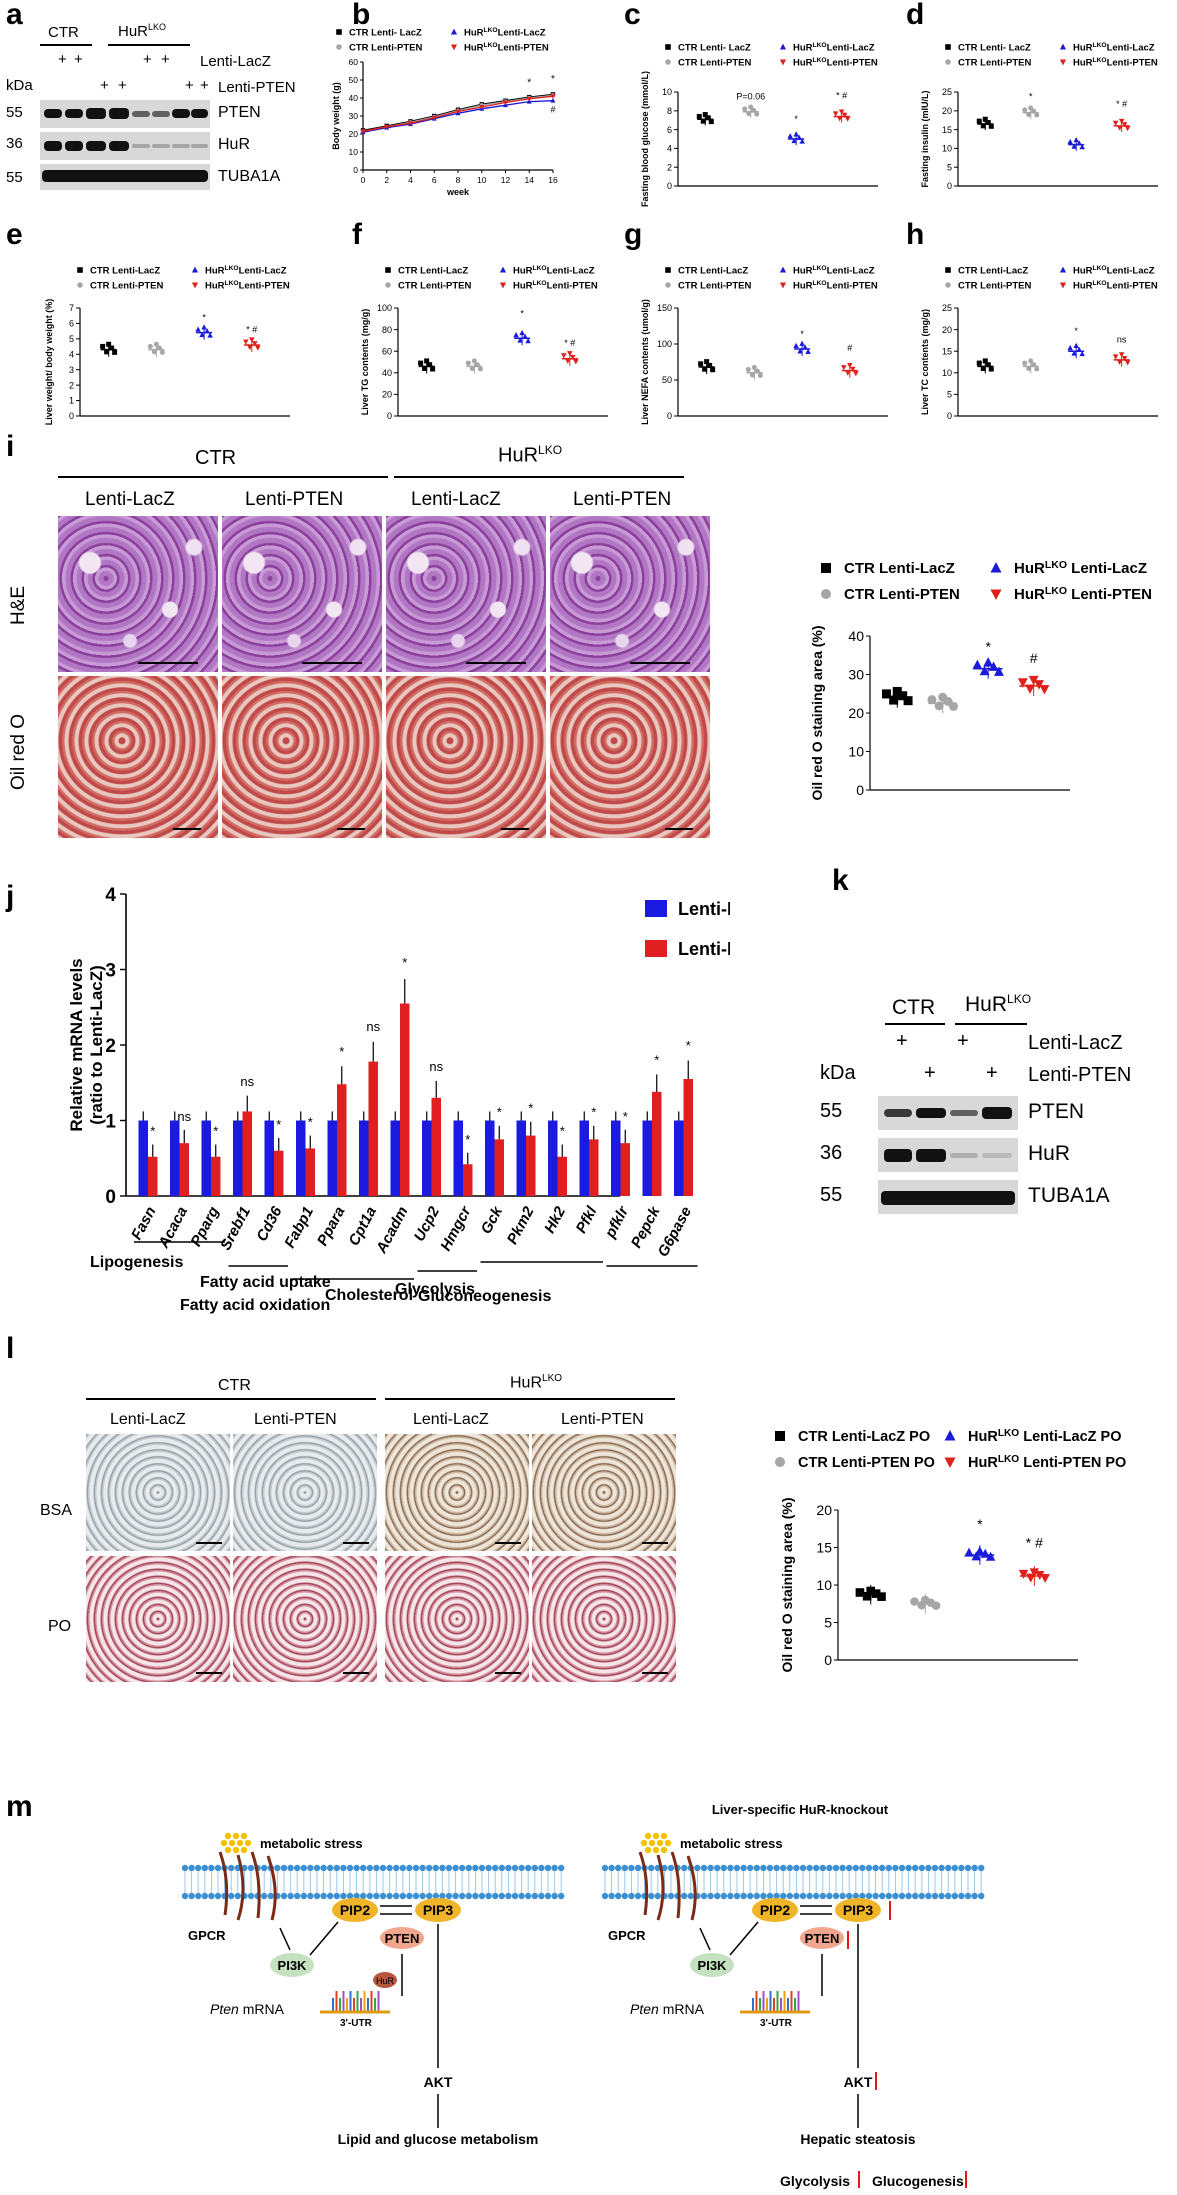 The height and width of the screenshot is (2195, 1177). Describe the element at coordinates (858, 1910) in the screenshot. I see `pip3-label: PIP3` at that location.